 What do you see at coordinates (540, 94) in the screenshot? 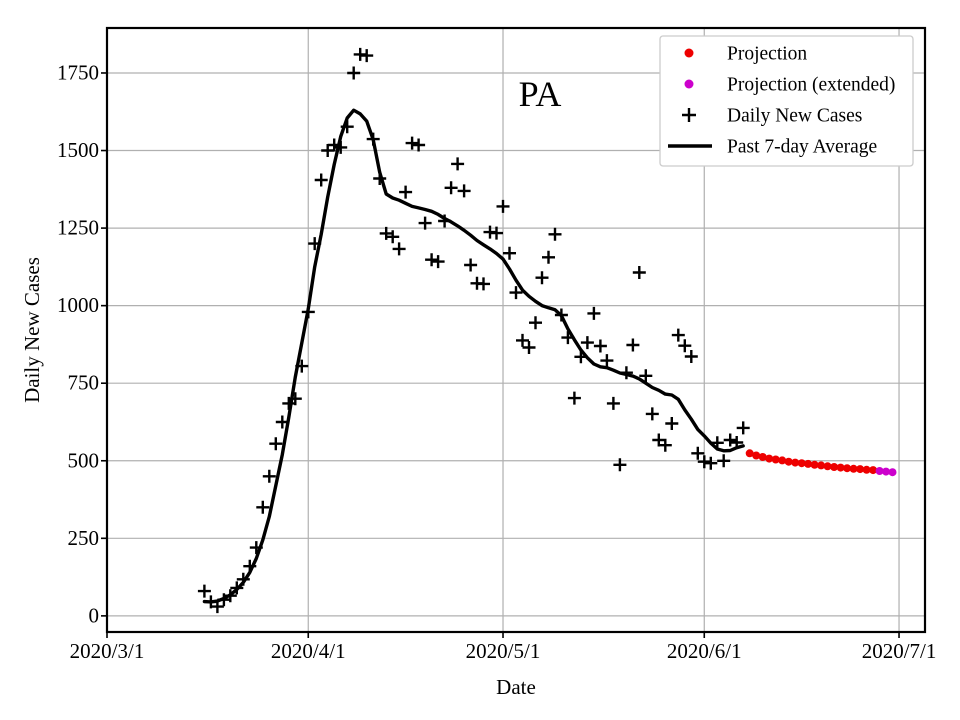
I see `plot-annotation-state: PA` at bounding box center [540, 94].